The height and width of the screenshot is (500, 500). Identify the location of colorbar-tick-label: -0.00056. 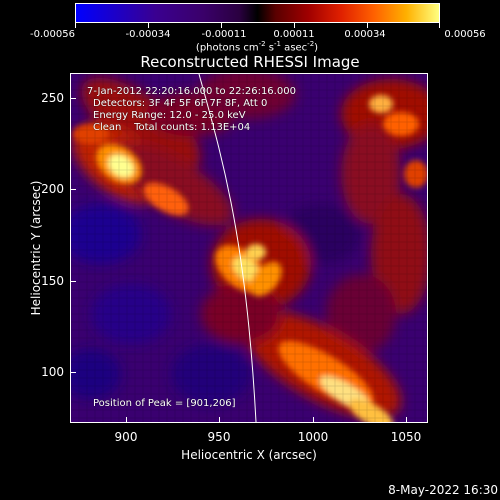
(52, 34).